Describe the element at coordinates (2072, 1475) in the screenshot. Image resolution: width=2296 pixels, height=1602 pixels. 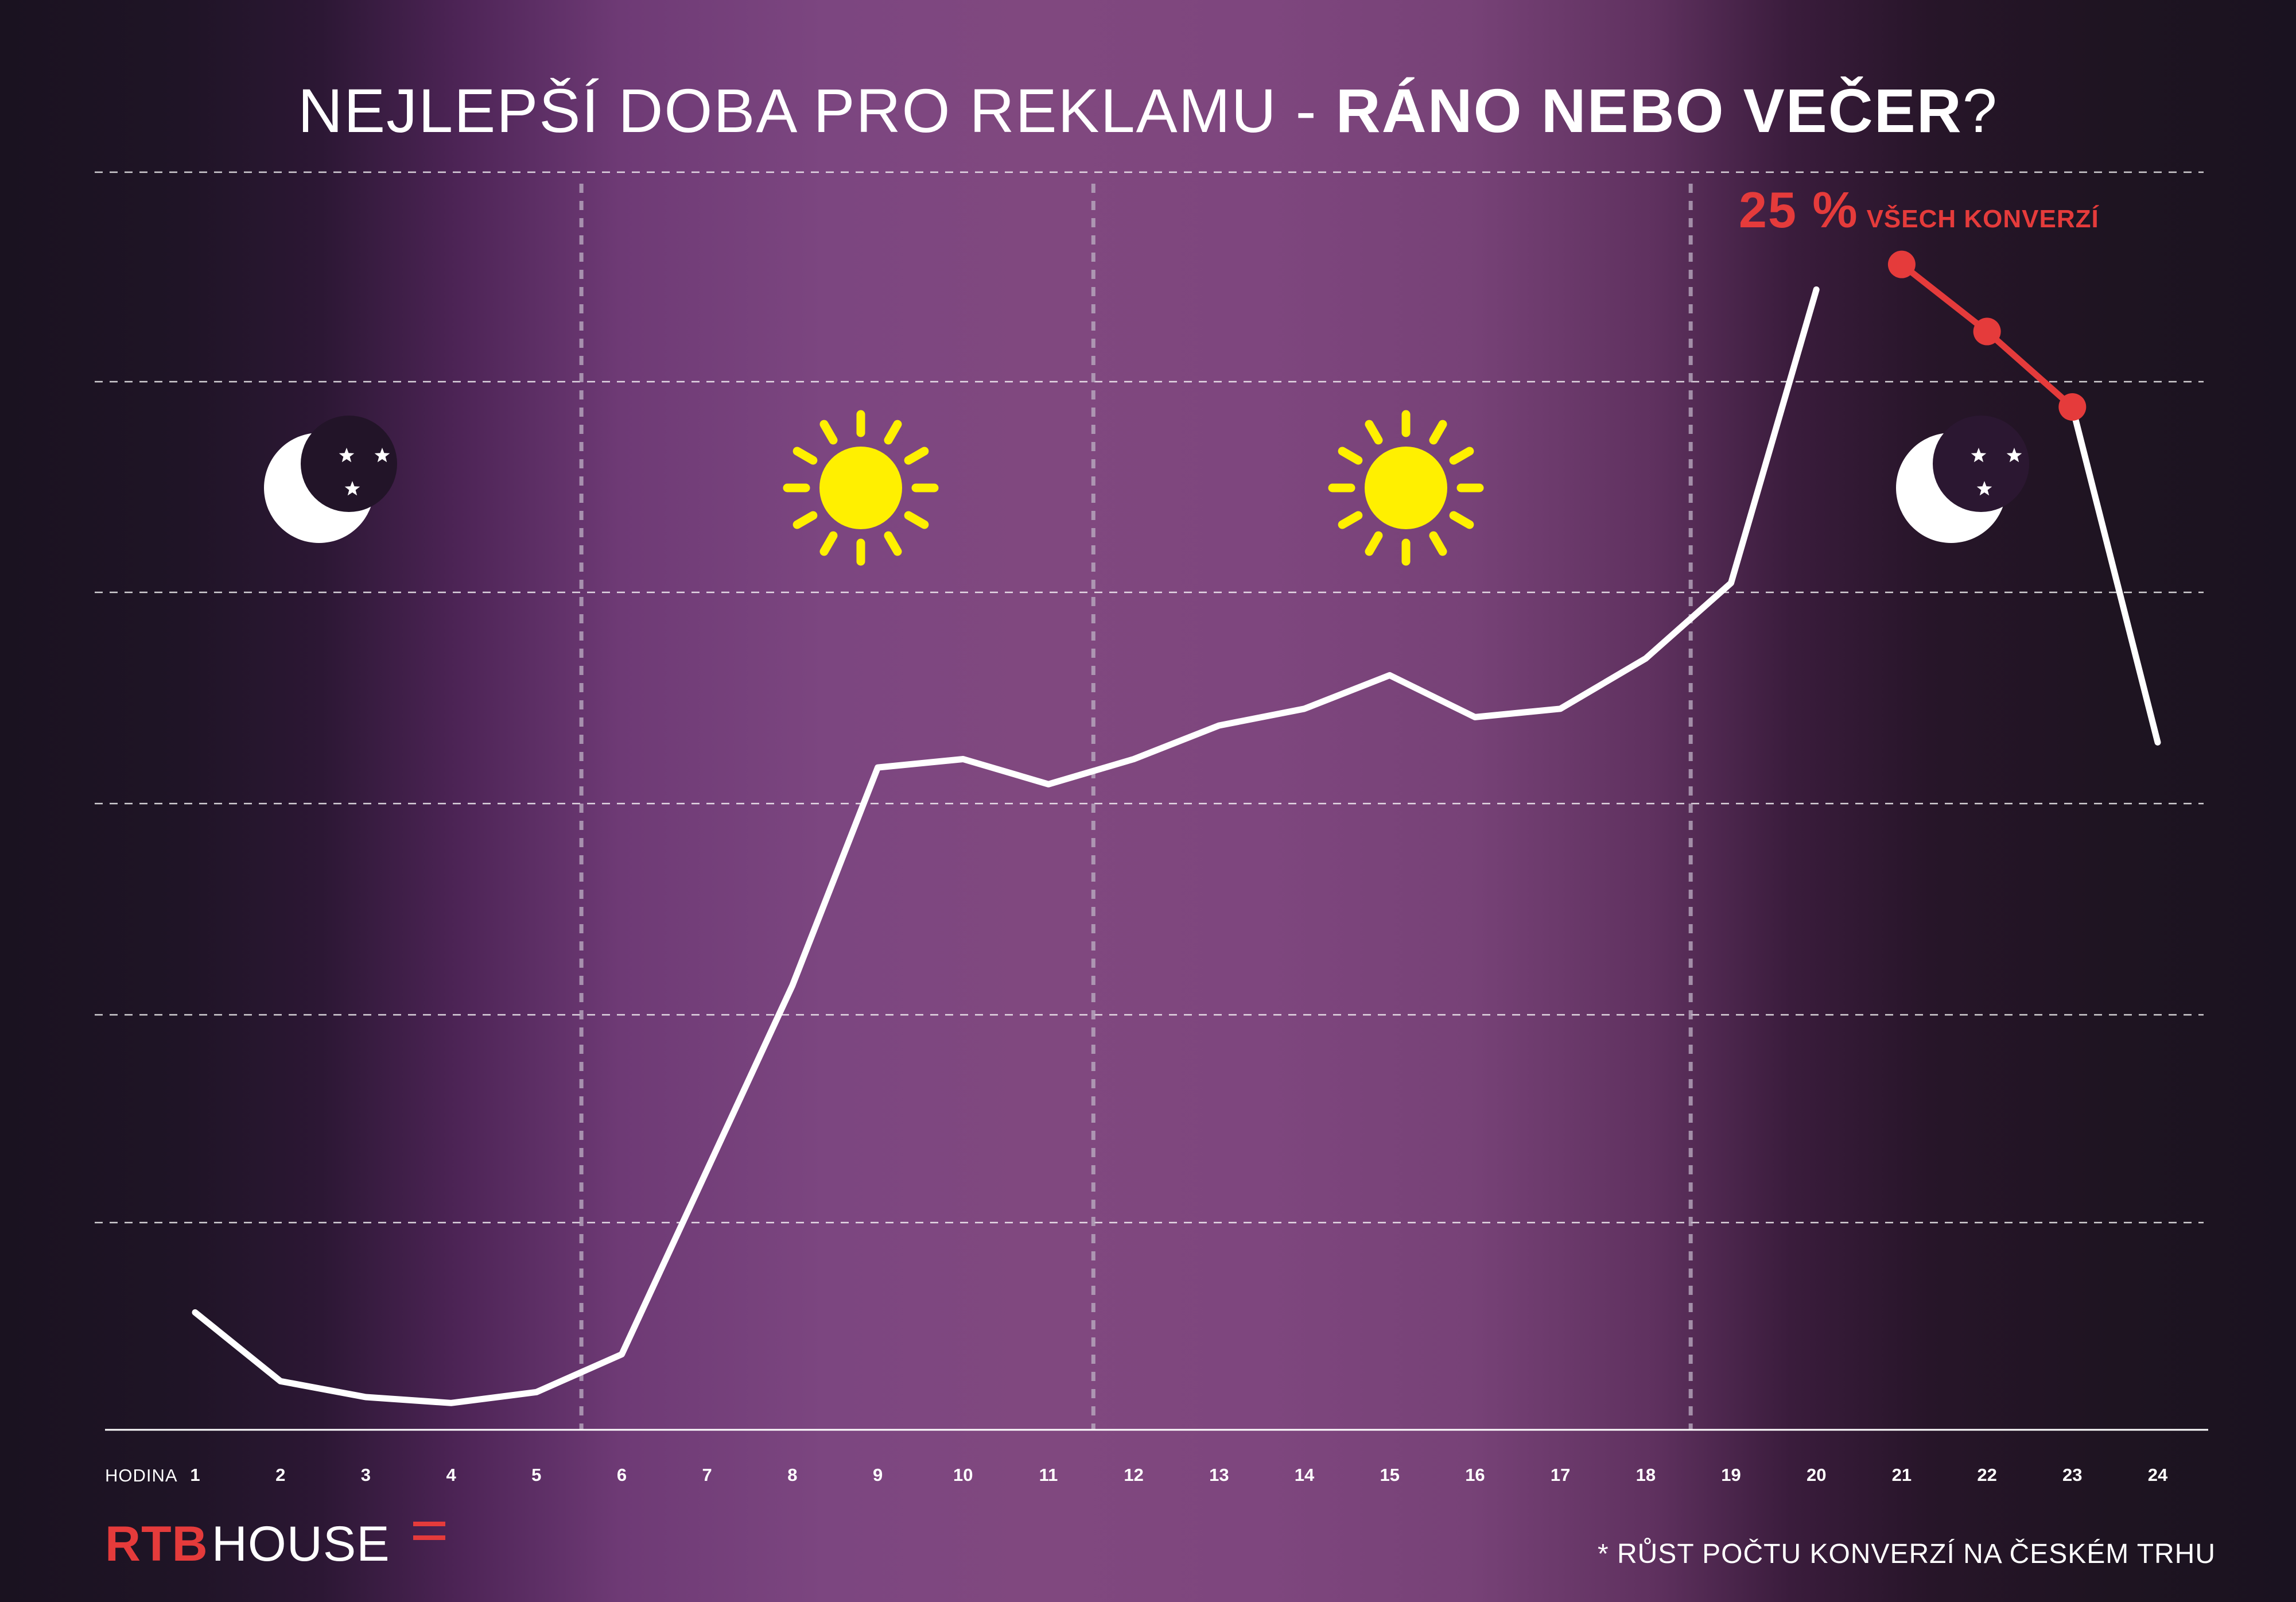
I see `x-tick-label: 23` at that location.